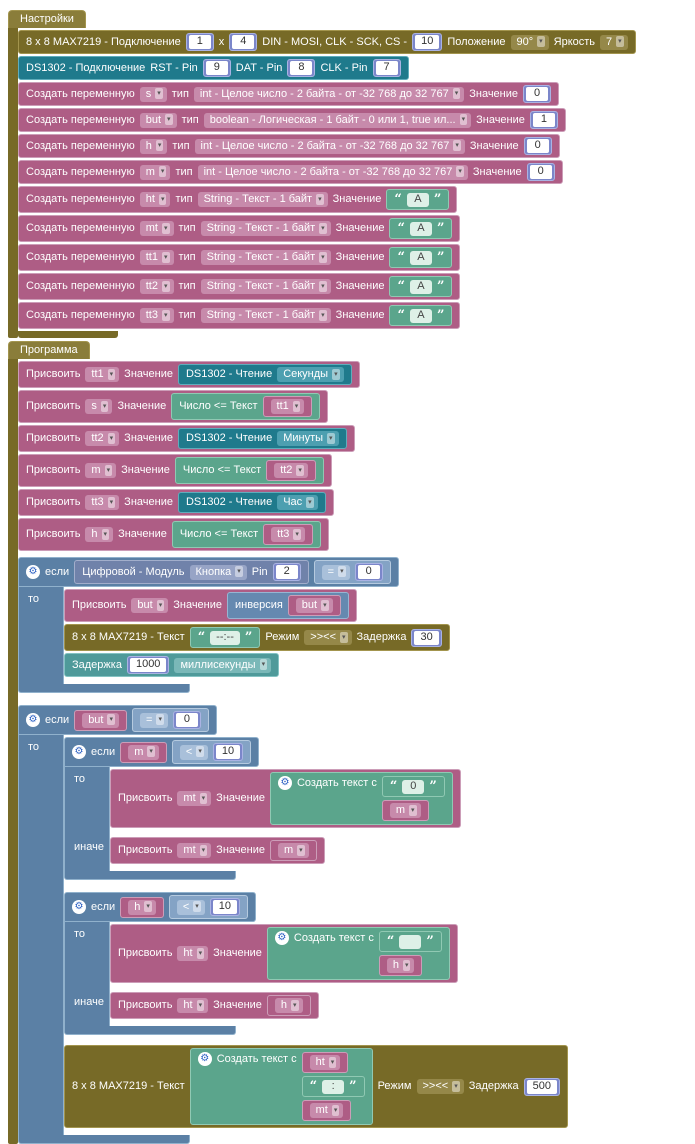  Describe the element at coordinates (325, 1062) in the screenshot. I see `variable-block: ht ▾` at that location.